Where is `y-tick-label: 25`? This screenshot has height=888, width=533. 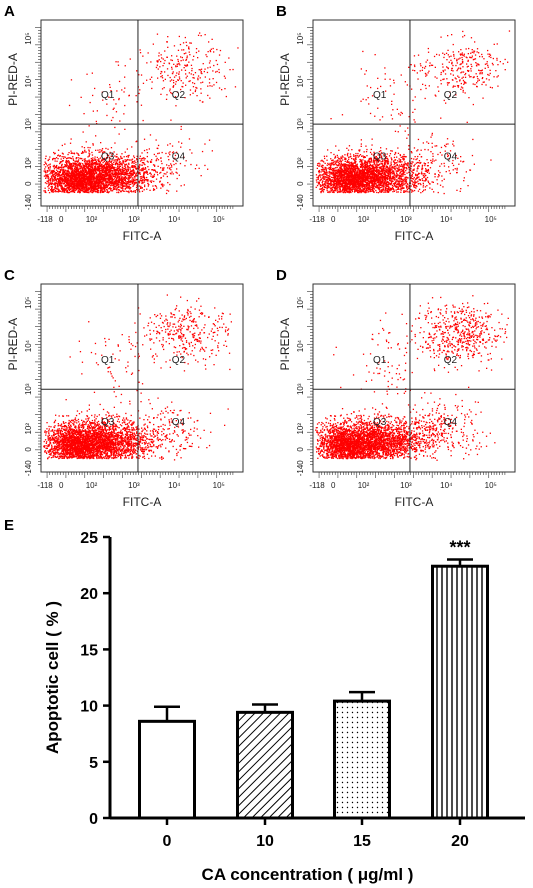 y-tick-label: 25 is located at coordinates (89, 538).